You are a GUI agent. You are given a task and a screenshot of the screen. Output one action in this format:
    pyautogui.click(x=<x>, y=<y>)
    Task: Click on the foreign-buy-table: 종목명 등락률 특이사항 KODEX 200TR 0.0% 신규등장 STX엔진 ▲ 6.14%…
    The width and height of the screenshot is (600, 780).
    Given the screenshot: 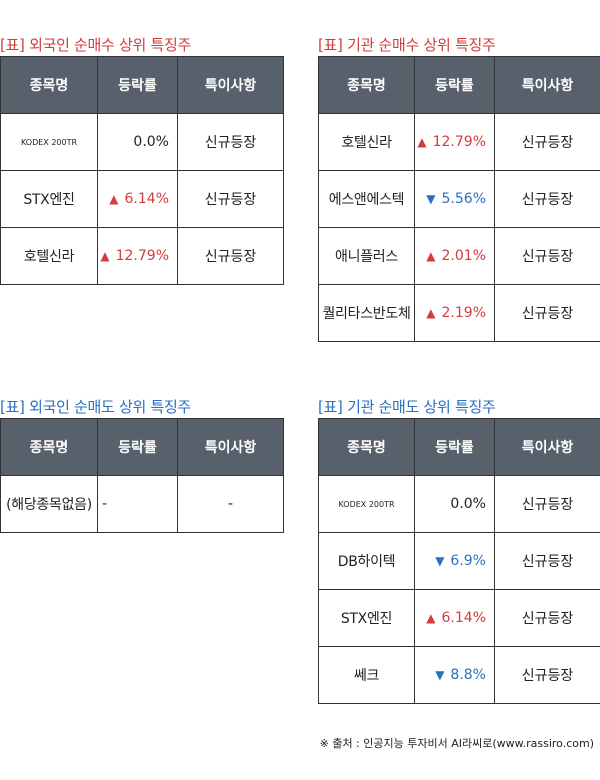 What is the action you would take?
    pyautogui.click(x=142, y=170)
    